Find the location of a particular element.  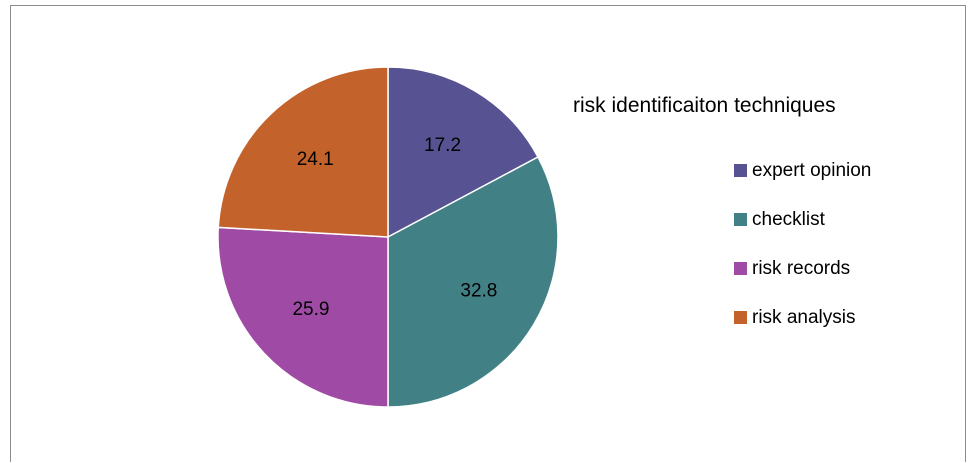

legend-label: risk analysis is located at coordinates (804, 317).